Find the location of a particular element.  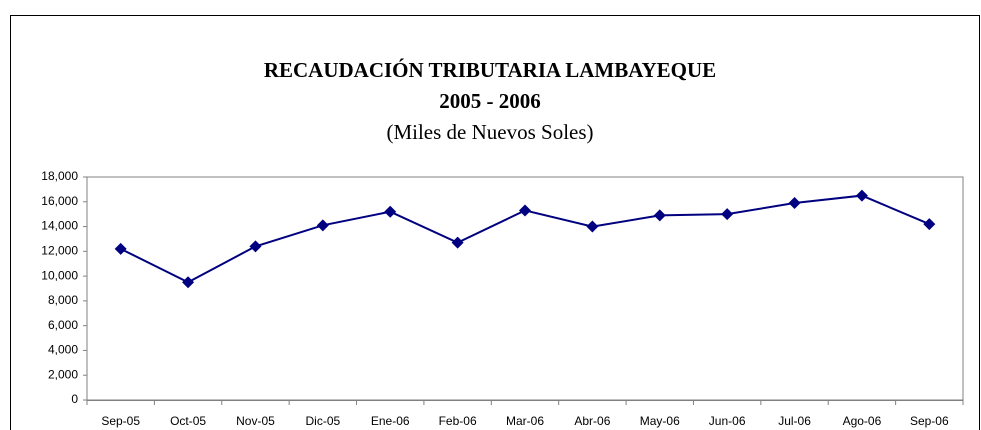

y-tick-label: 12,000 is located at coordinates (59, 251).